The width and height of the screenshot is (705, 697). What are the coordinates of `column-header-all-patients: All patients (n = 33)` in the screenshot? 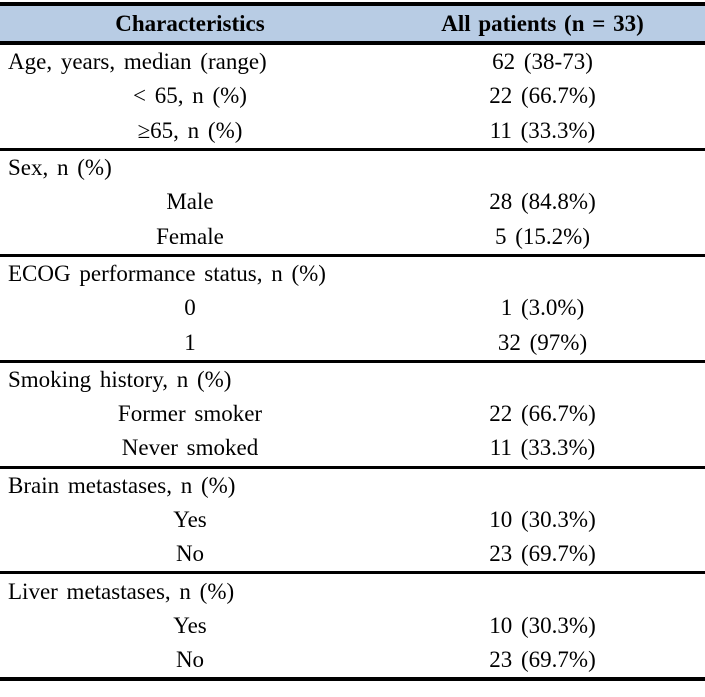 It's located at (542, 24).